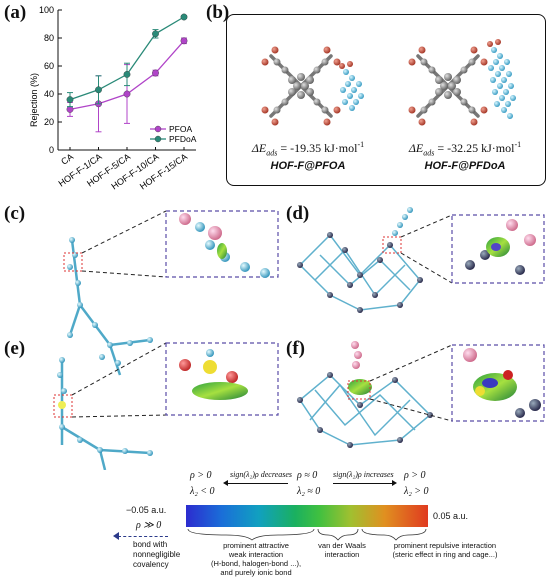 The image size is (550, 577). What do you see at coordinates (146, 510) in the screenshot?
I see `colorbar-min-label: −0.05 a.u.` at bounding box center [146, 510].